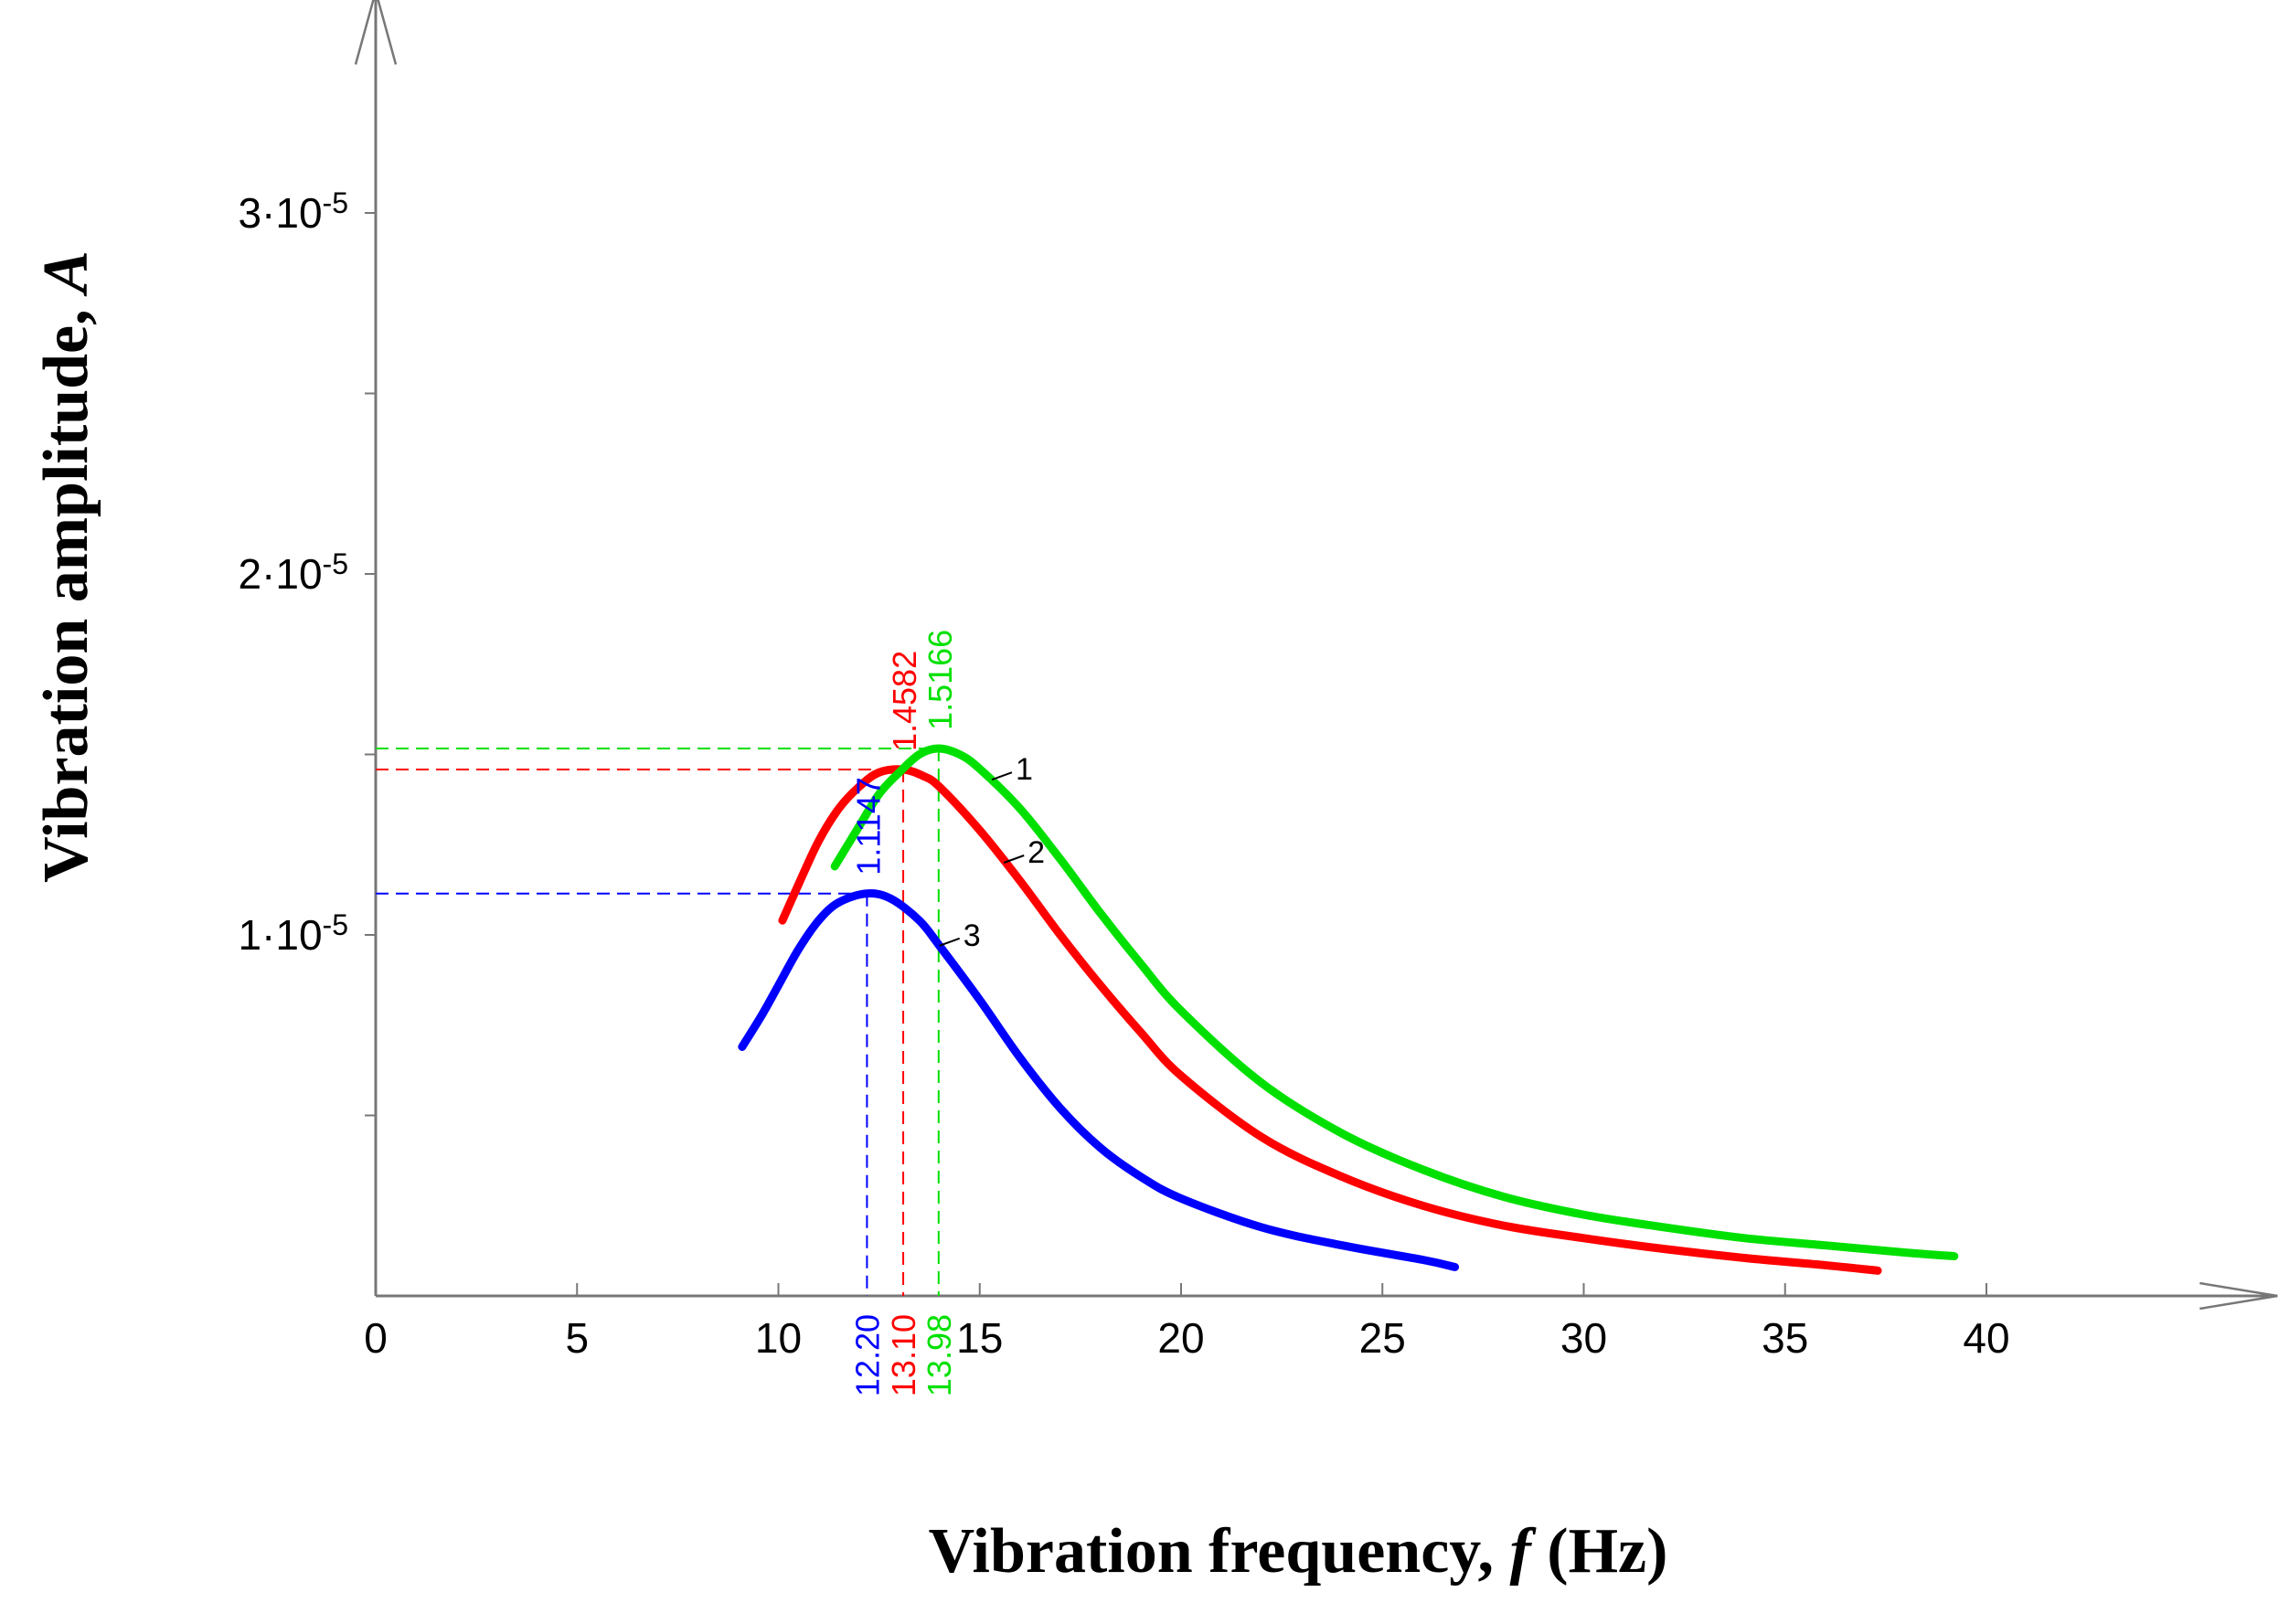 This screenshot has height=1624, width=2289. What do you see at coordinates (1383, 1338) in the screenshot?
I see `x-tick-label: 25` at bounding box center [1383, 1338].